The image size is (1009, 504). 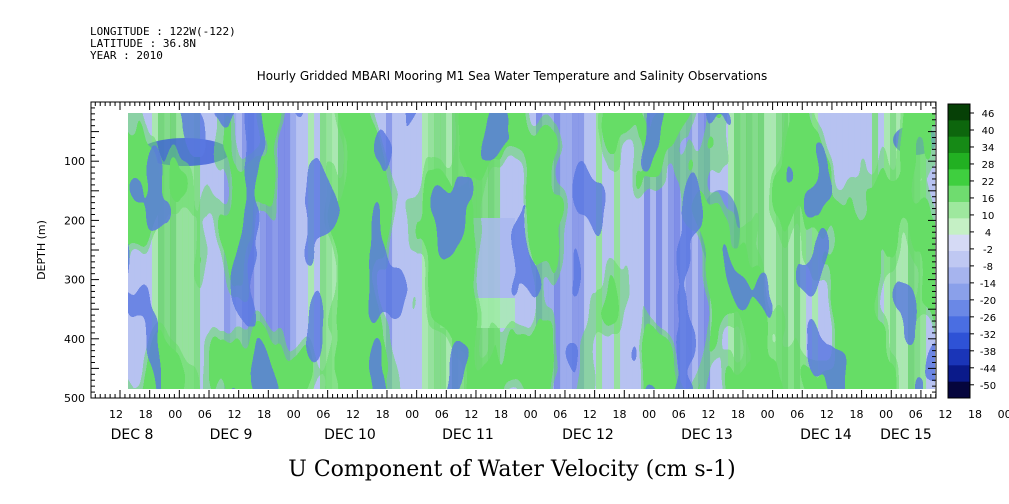 What do you see at coordinates (988, 148) in the screenshot?
I see `colorbar-label: 34` at bounding box center [988, 148].